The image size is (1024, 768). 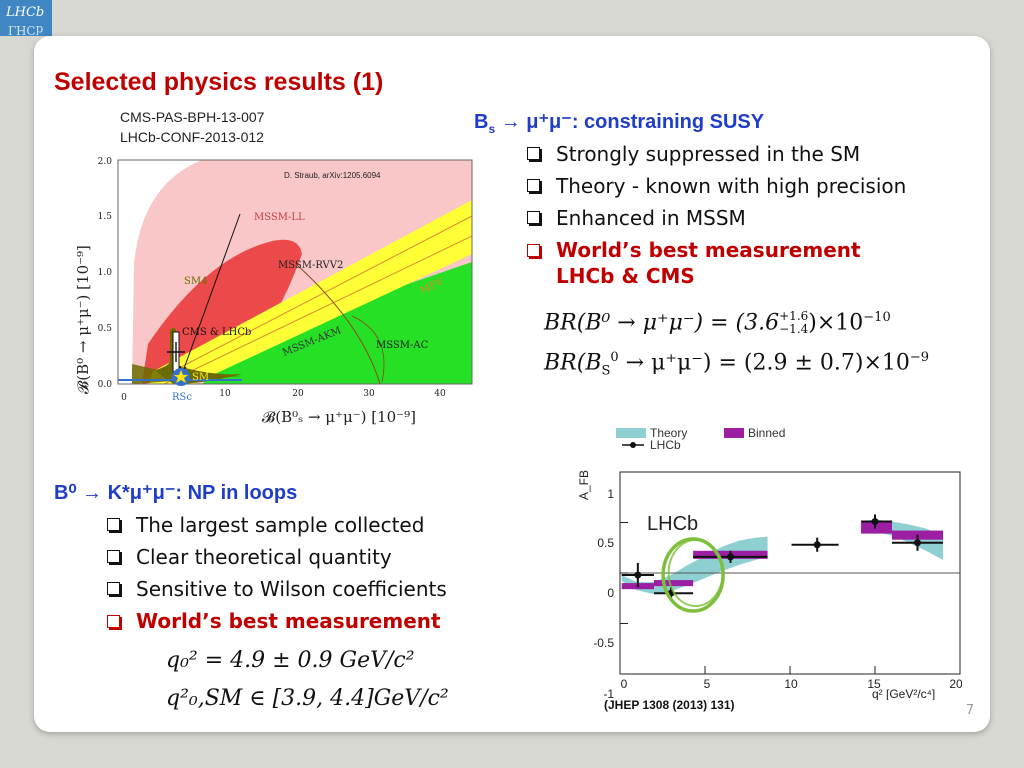 What do you see at coordinates (440, 394) in the screenshot?
I see `x-tick: 40` at bounding box center [440, 394].